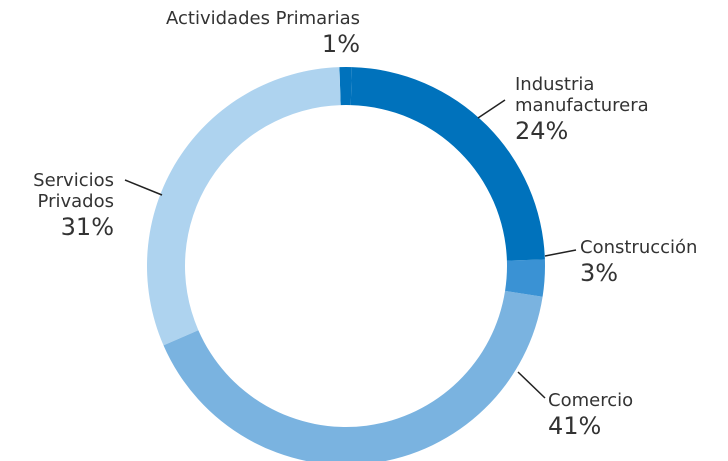 This screenshot has height=461, width=728. I want to click on label-name: Servicios Privados, so click(73, 191).